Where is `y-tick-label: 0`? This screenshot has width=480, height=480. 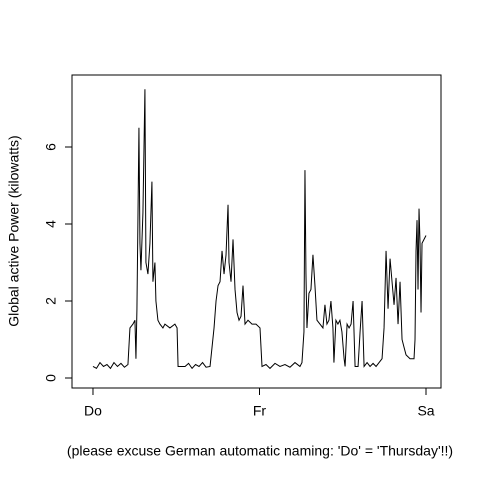 y-tick-label: 0 is located at coordinates (51, 378).